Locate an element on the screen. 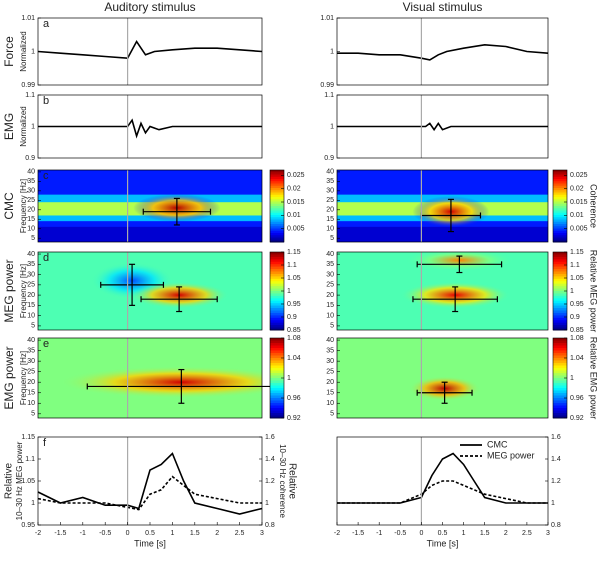 The image size is (600, 568). axis-label: Normalized is located at coordinates (23, 126).